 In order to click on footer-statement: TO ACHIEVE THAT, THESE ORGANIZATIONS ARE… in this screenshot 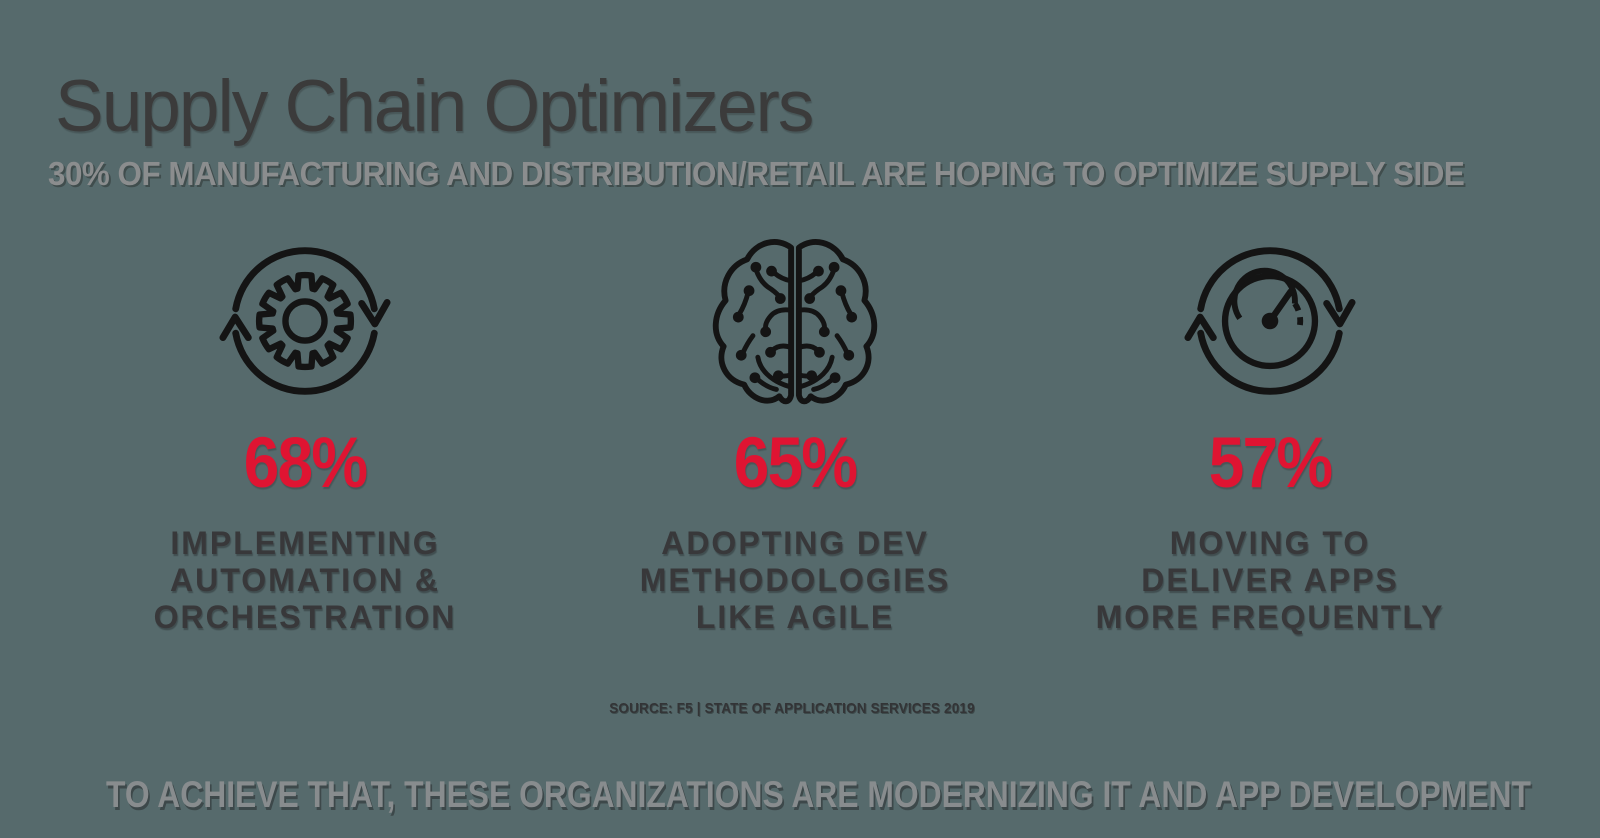, I will do `click(818, 794)`.